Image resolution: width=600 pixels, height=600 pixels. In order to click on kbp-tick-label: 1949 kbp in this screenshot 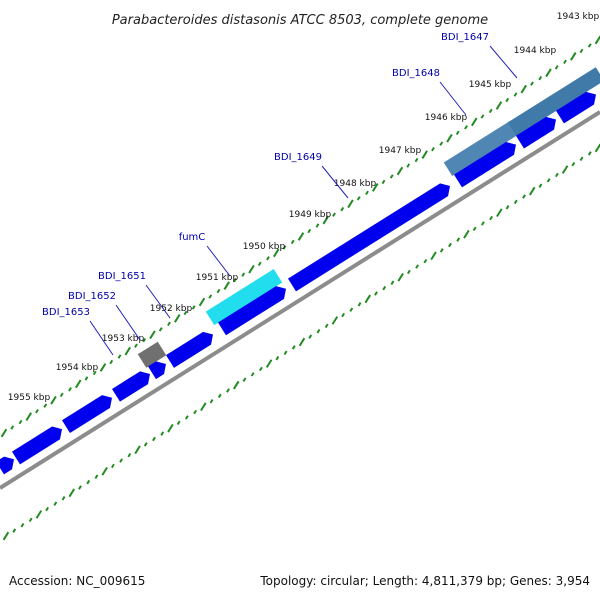, I will do `click(310, 215)`.